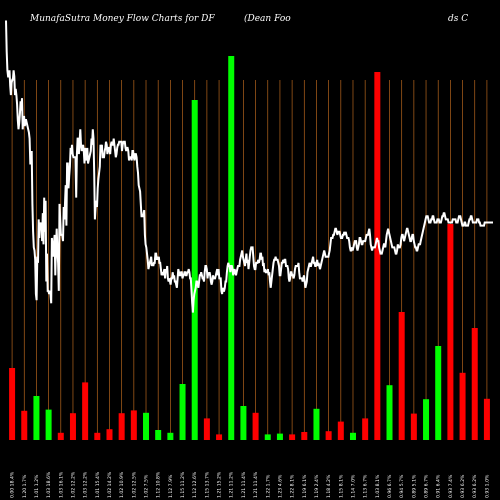 The image size is (500, 500). Describe the element at coordinates (183, 484) in the screenshot. I see `x-tick-label: 1.15 11.2%` at that location.